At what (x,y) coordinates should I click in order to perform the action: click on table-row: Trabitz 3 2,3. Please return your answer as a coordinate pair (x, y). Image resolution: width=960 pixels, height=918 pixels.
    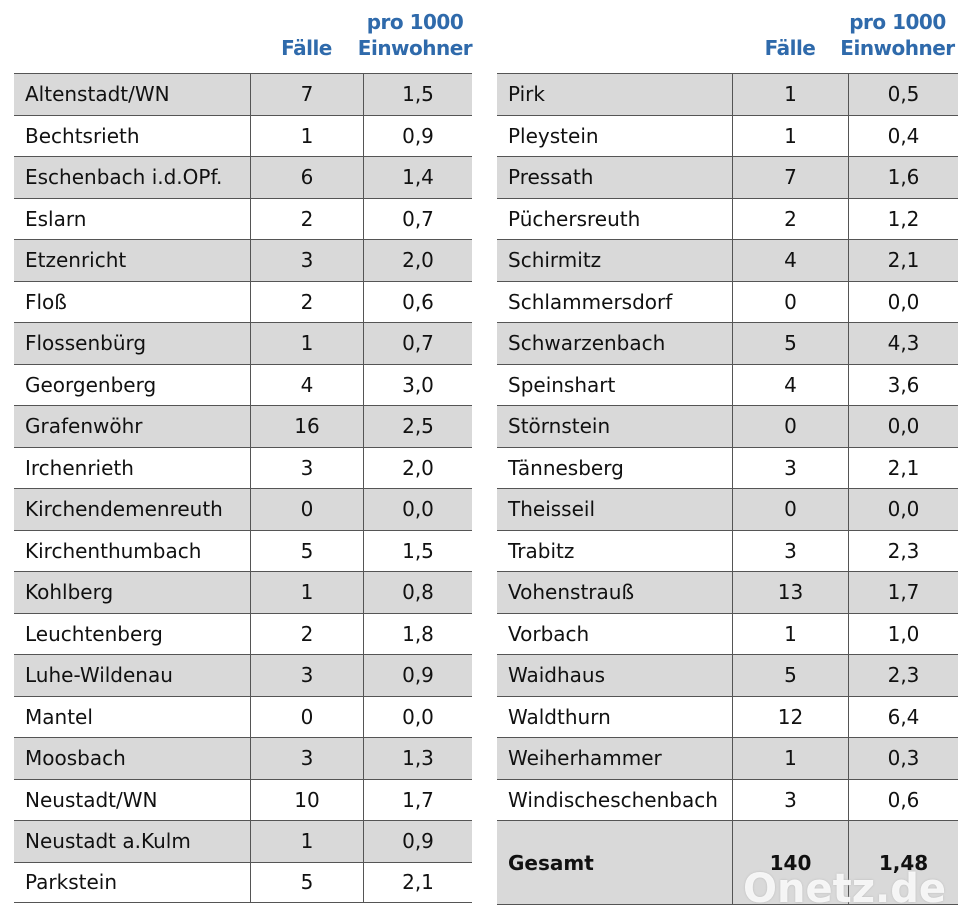
    Looking at the image, I should click on (727, 550).